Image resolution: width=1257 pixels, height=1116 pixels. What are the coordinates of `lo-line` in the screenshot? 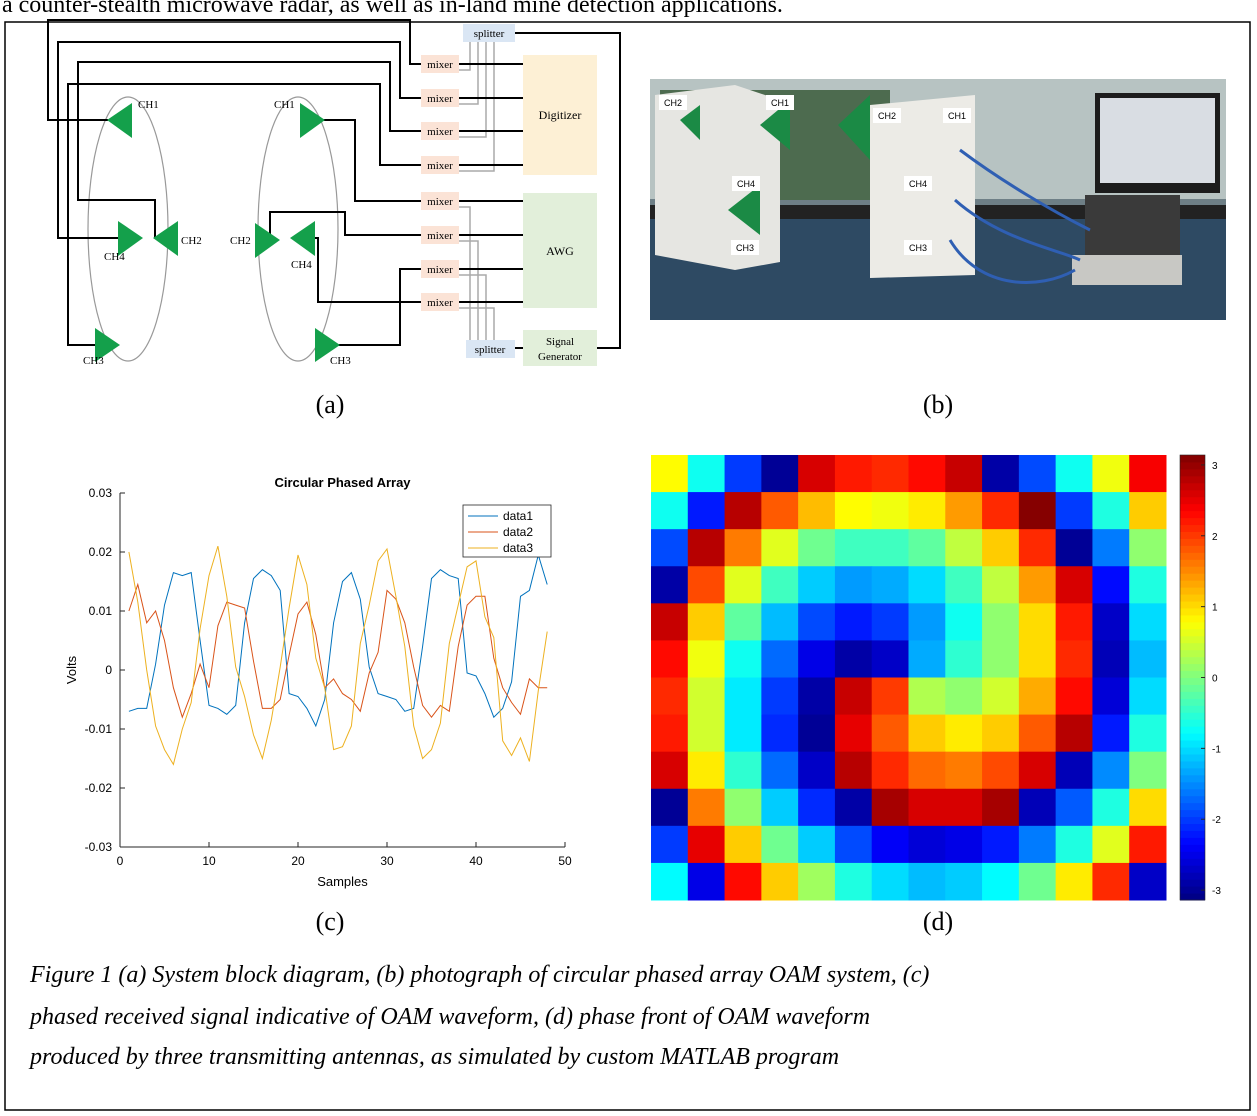 It's located at (477, 107).